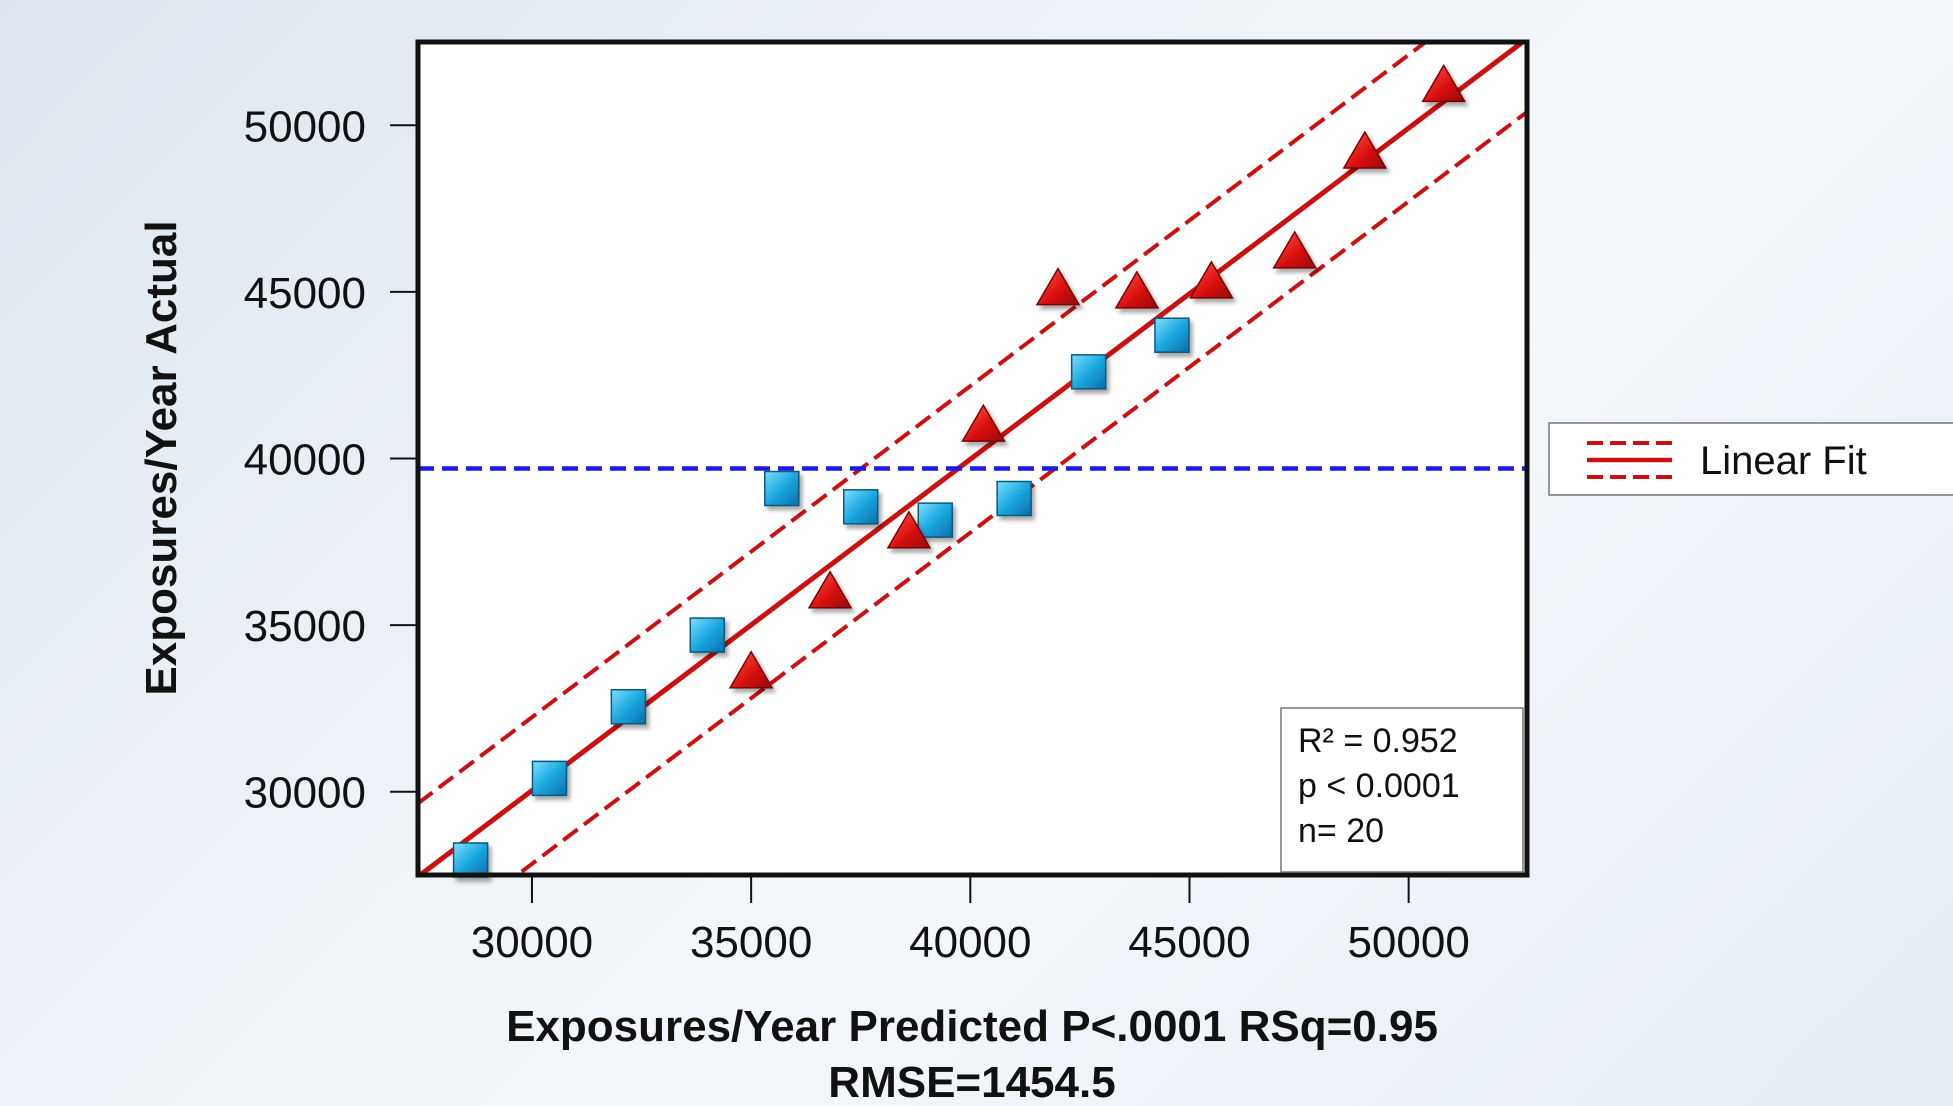 This screenshot has height=1106, width=1953. What do you see at coordinates (161, 457) in the screenshot?
I see `y-axis-title: Exposures/Year Actual` at bounding box center [161, 457].